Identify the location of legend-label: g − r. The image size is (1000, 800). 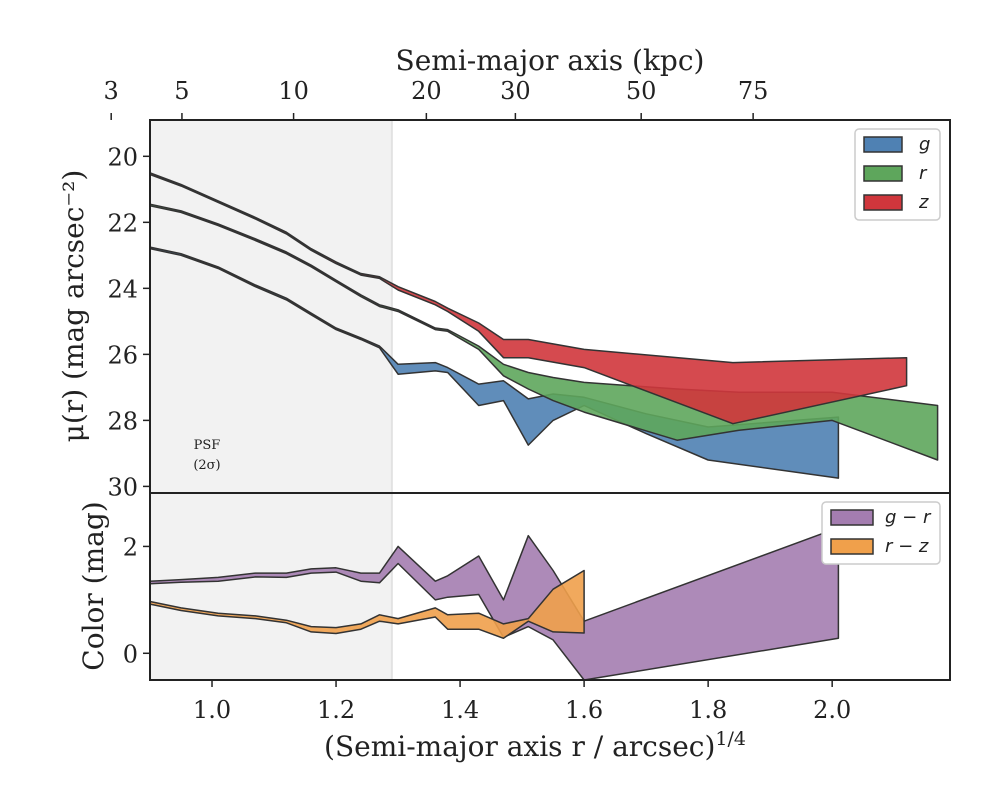
(908, 517).